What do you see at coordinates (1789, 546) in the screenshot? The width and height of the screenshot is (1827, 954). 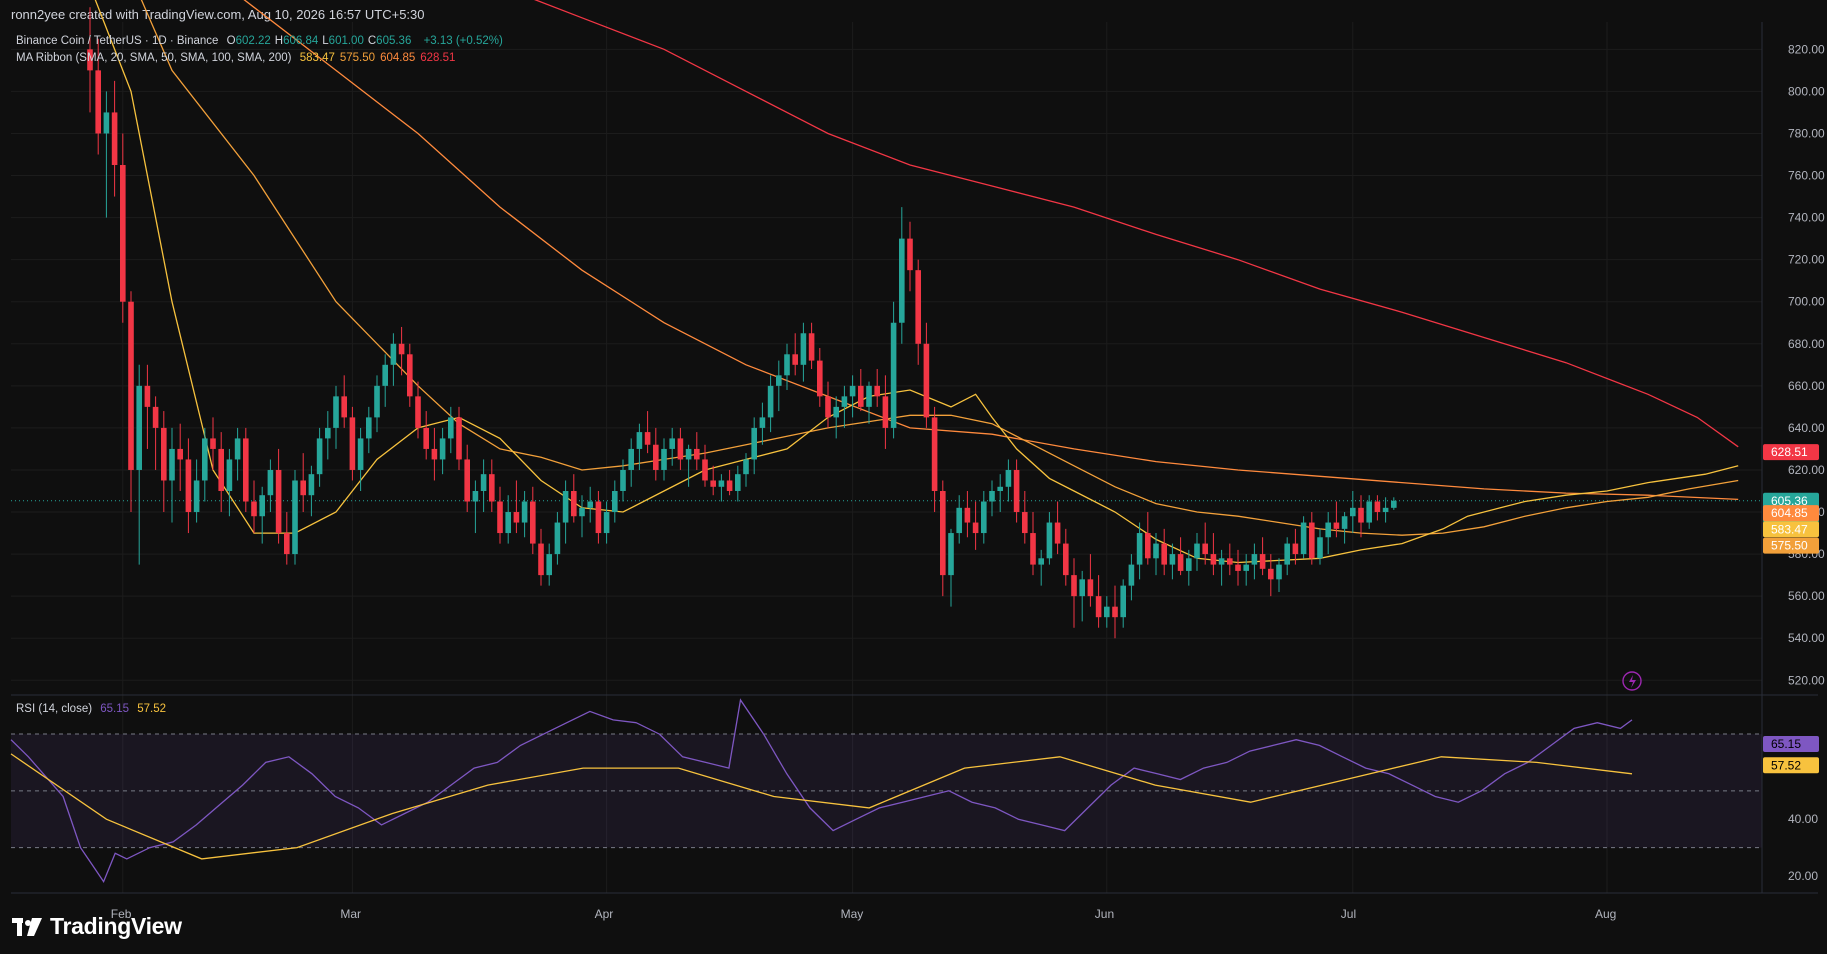 I see `price-badge-text: 575.50` at bounding box center [1789, 546].